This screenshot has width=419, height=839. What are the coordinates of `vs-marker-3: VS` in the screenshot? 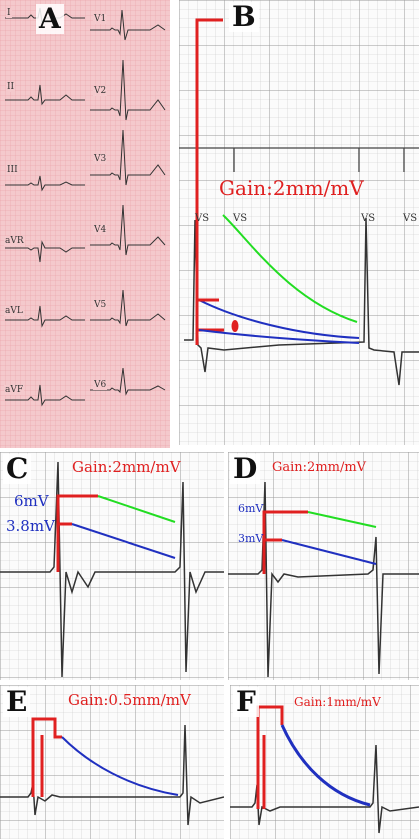 It's located at (368, 218).